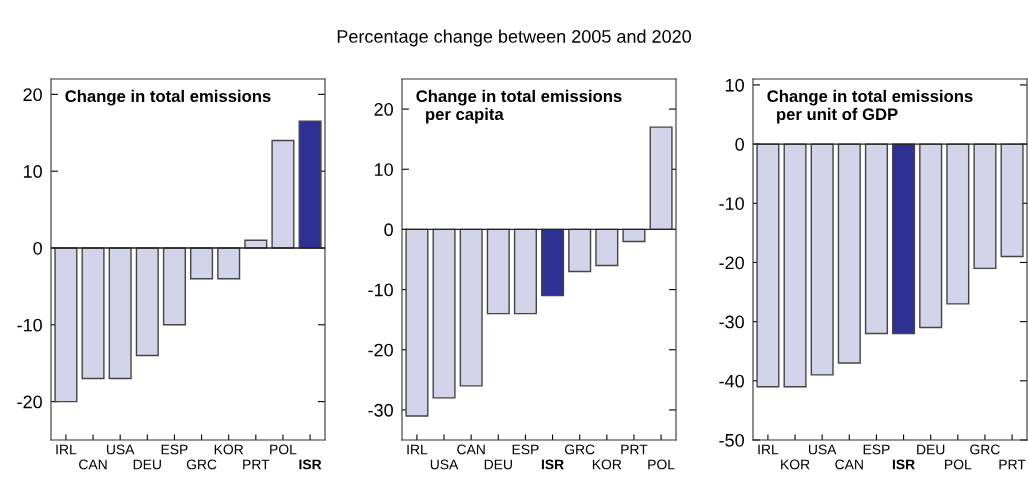  I want to click on text: Change in total emissions per capita, so click(519, 106).